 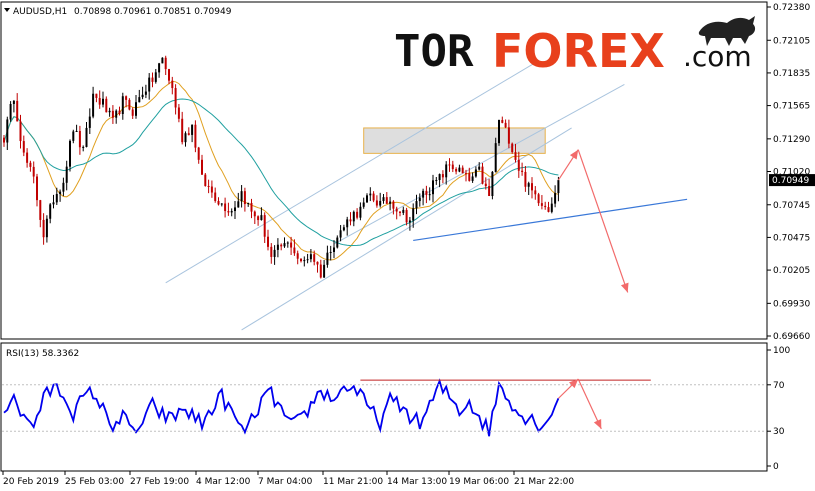 What do you see at coordinates (573, 384) in the screenshot?
I see `rsi-arrow-up-head` at bounding box center [573, 384].